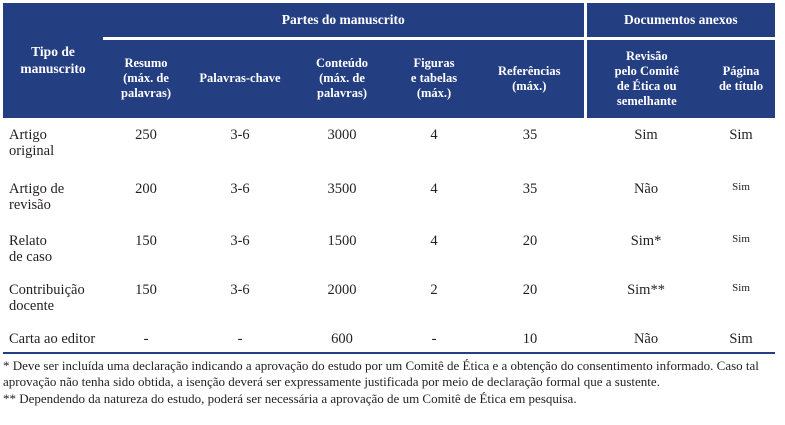  I want to click on cell: 3000, so click(342, 135).